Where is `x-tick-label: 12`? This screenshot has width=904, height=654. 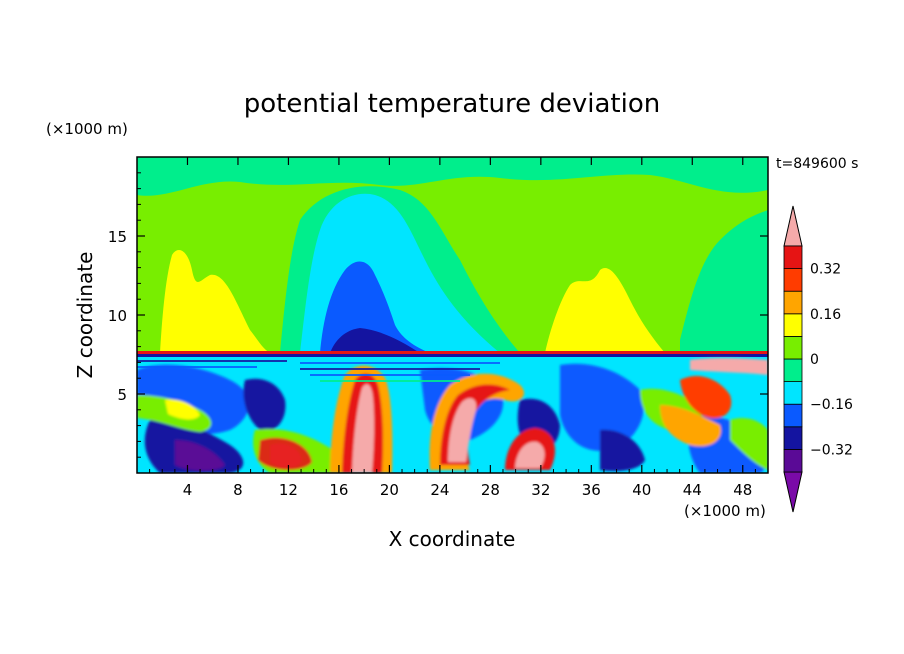
x-tick-label: 12 is located at coordinates (288, 490).